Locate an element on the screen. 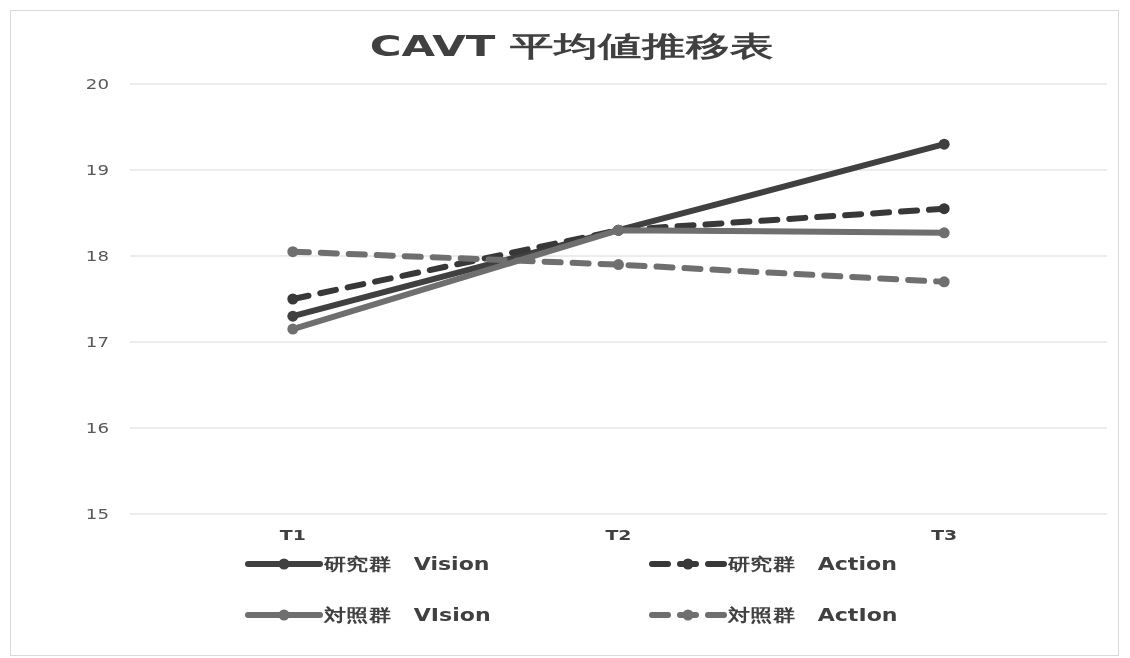  y-tick-label: 20 is located at coordinates (97, 84).